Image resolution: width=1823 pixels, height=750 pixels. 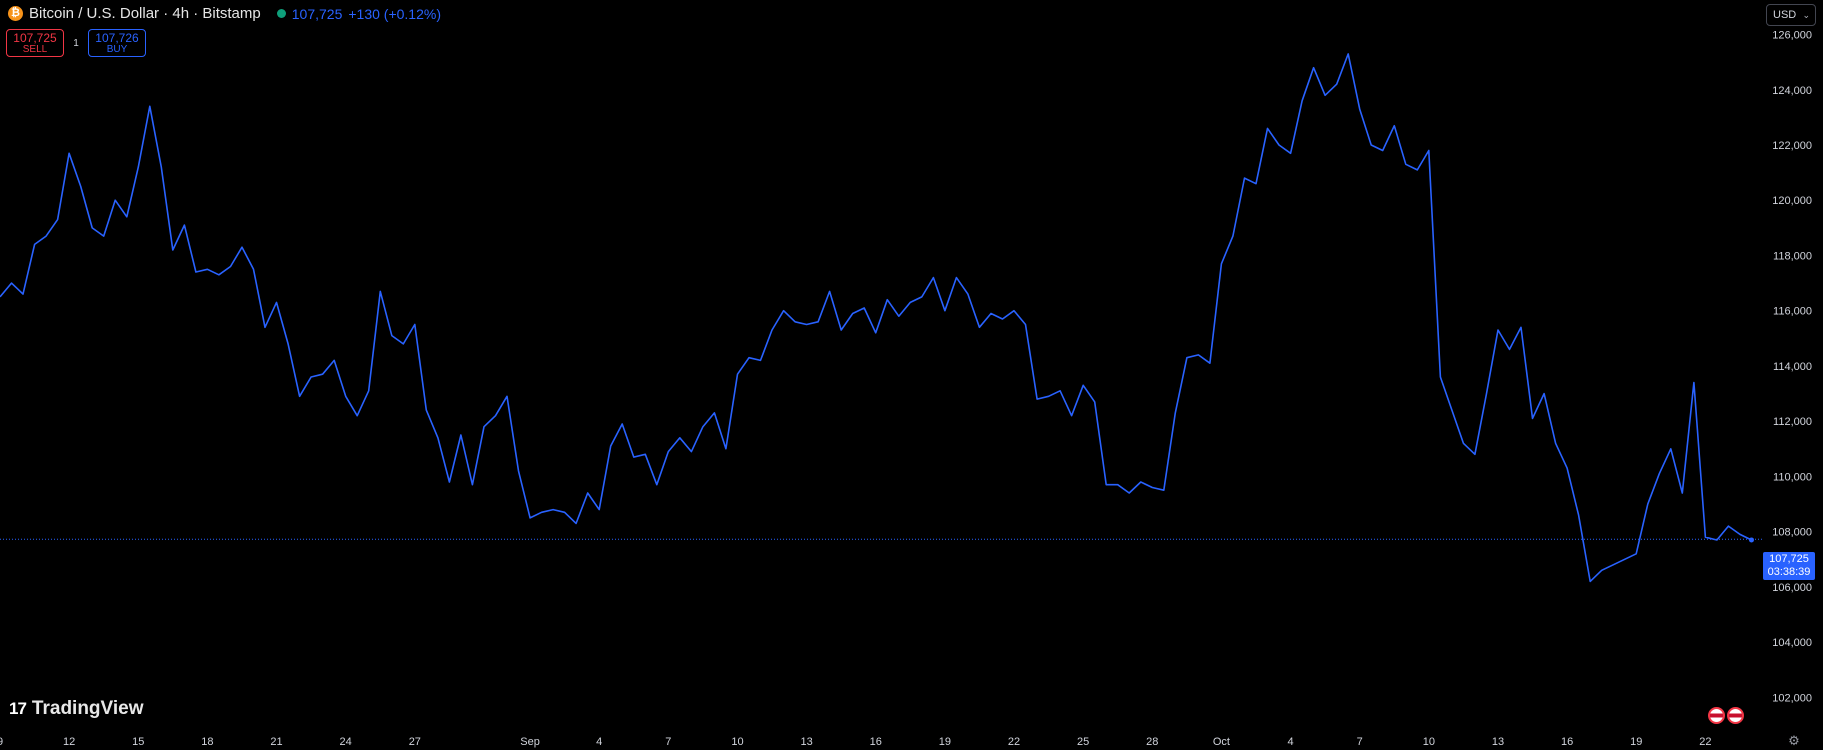 What do you see at coordinates (276, 742) in the screenshot?
I see `time-tick-label: 21` at bounding box center [276, 742].